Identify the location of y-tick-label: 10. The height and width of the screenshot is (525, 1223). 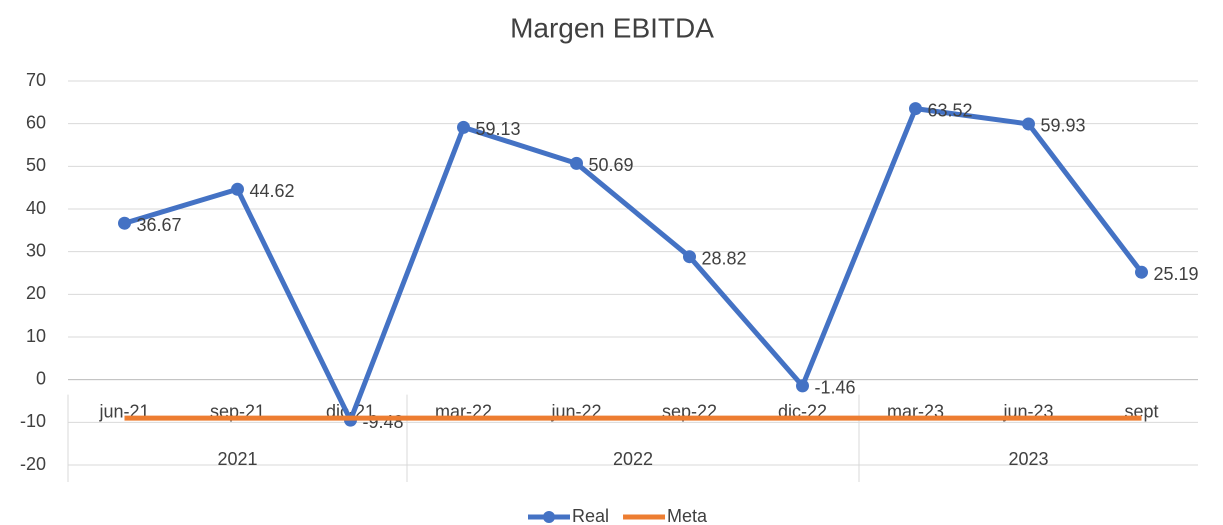
(36, 336).